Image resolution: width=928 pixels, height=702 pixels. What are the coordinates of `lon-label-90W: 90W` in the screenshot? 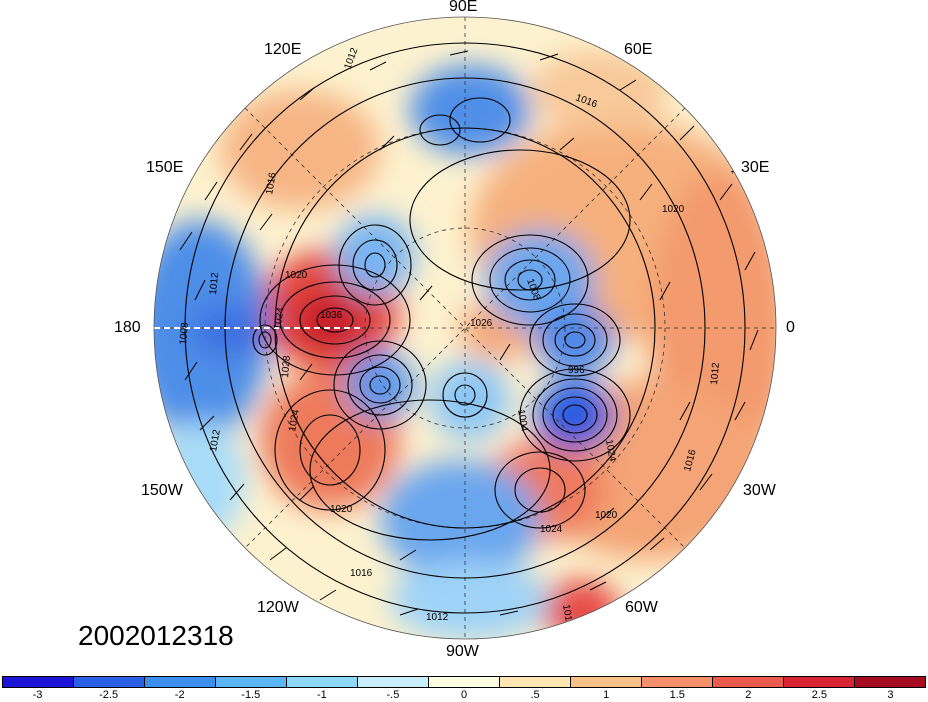 It's located at (462, 651).